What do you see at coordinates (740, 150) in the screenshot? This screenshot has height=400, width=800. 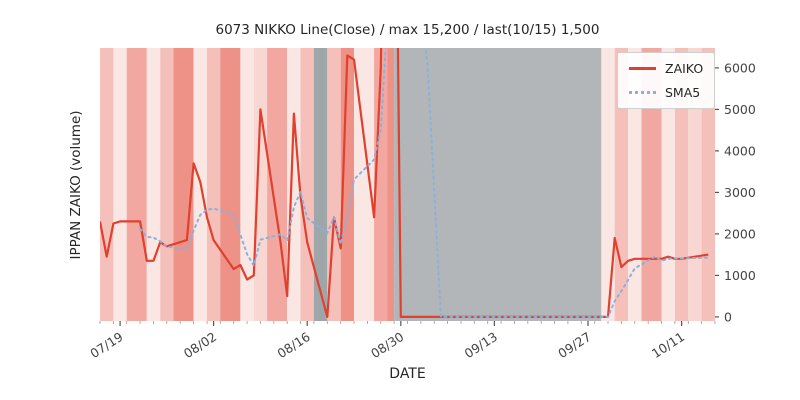 I see `y-tick-label: 4000` at bounding box center [740, 150].